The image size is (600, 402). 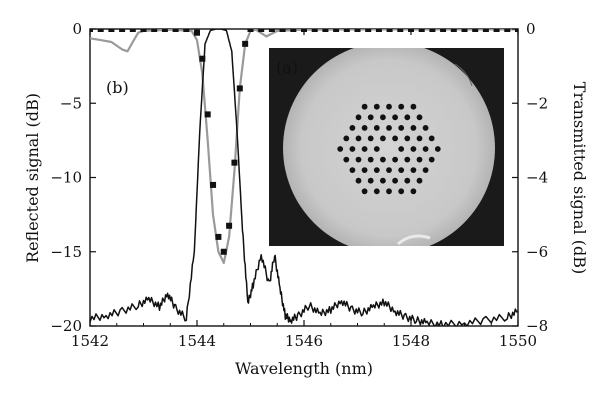 What do you see at coordinates (90, 341) in the screenshot?
I see `x-tick-label: 1542` at bounding box center [90, 341].